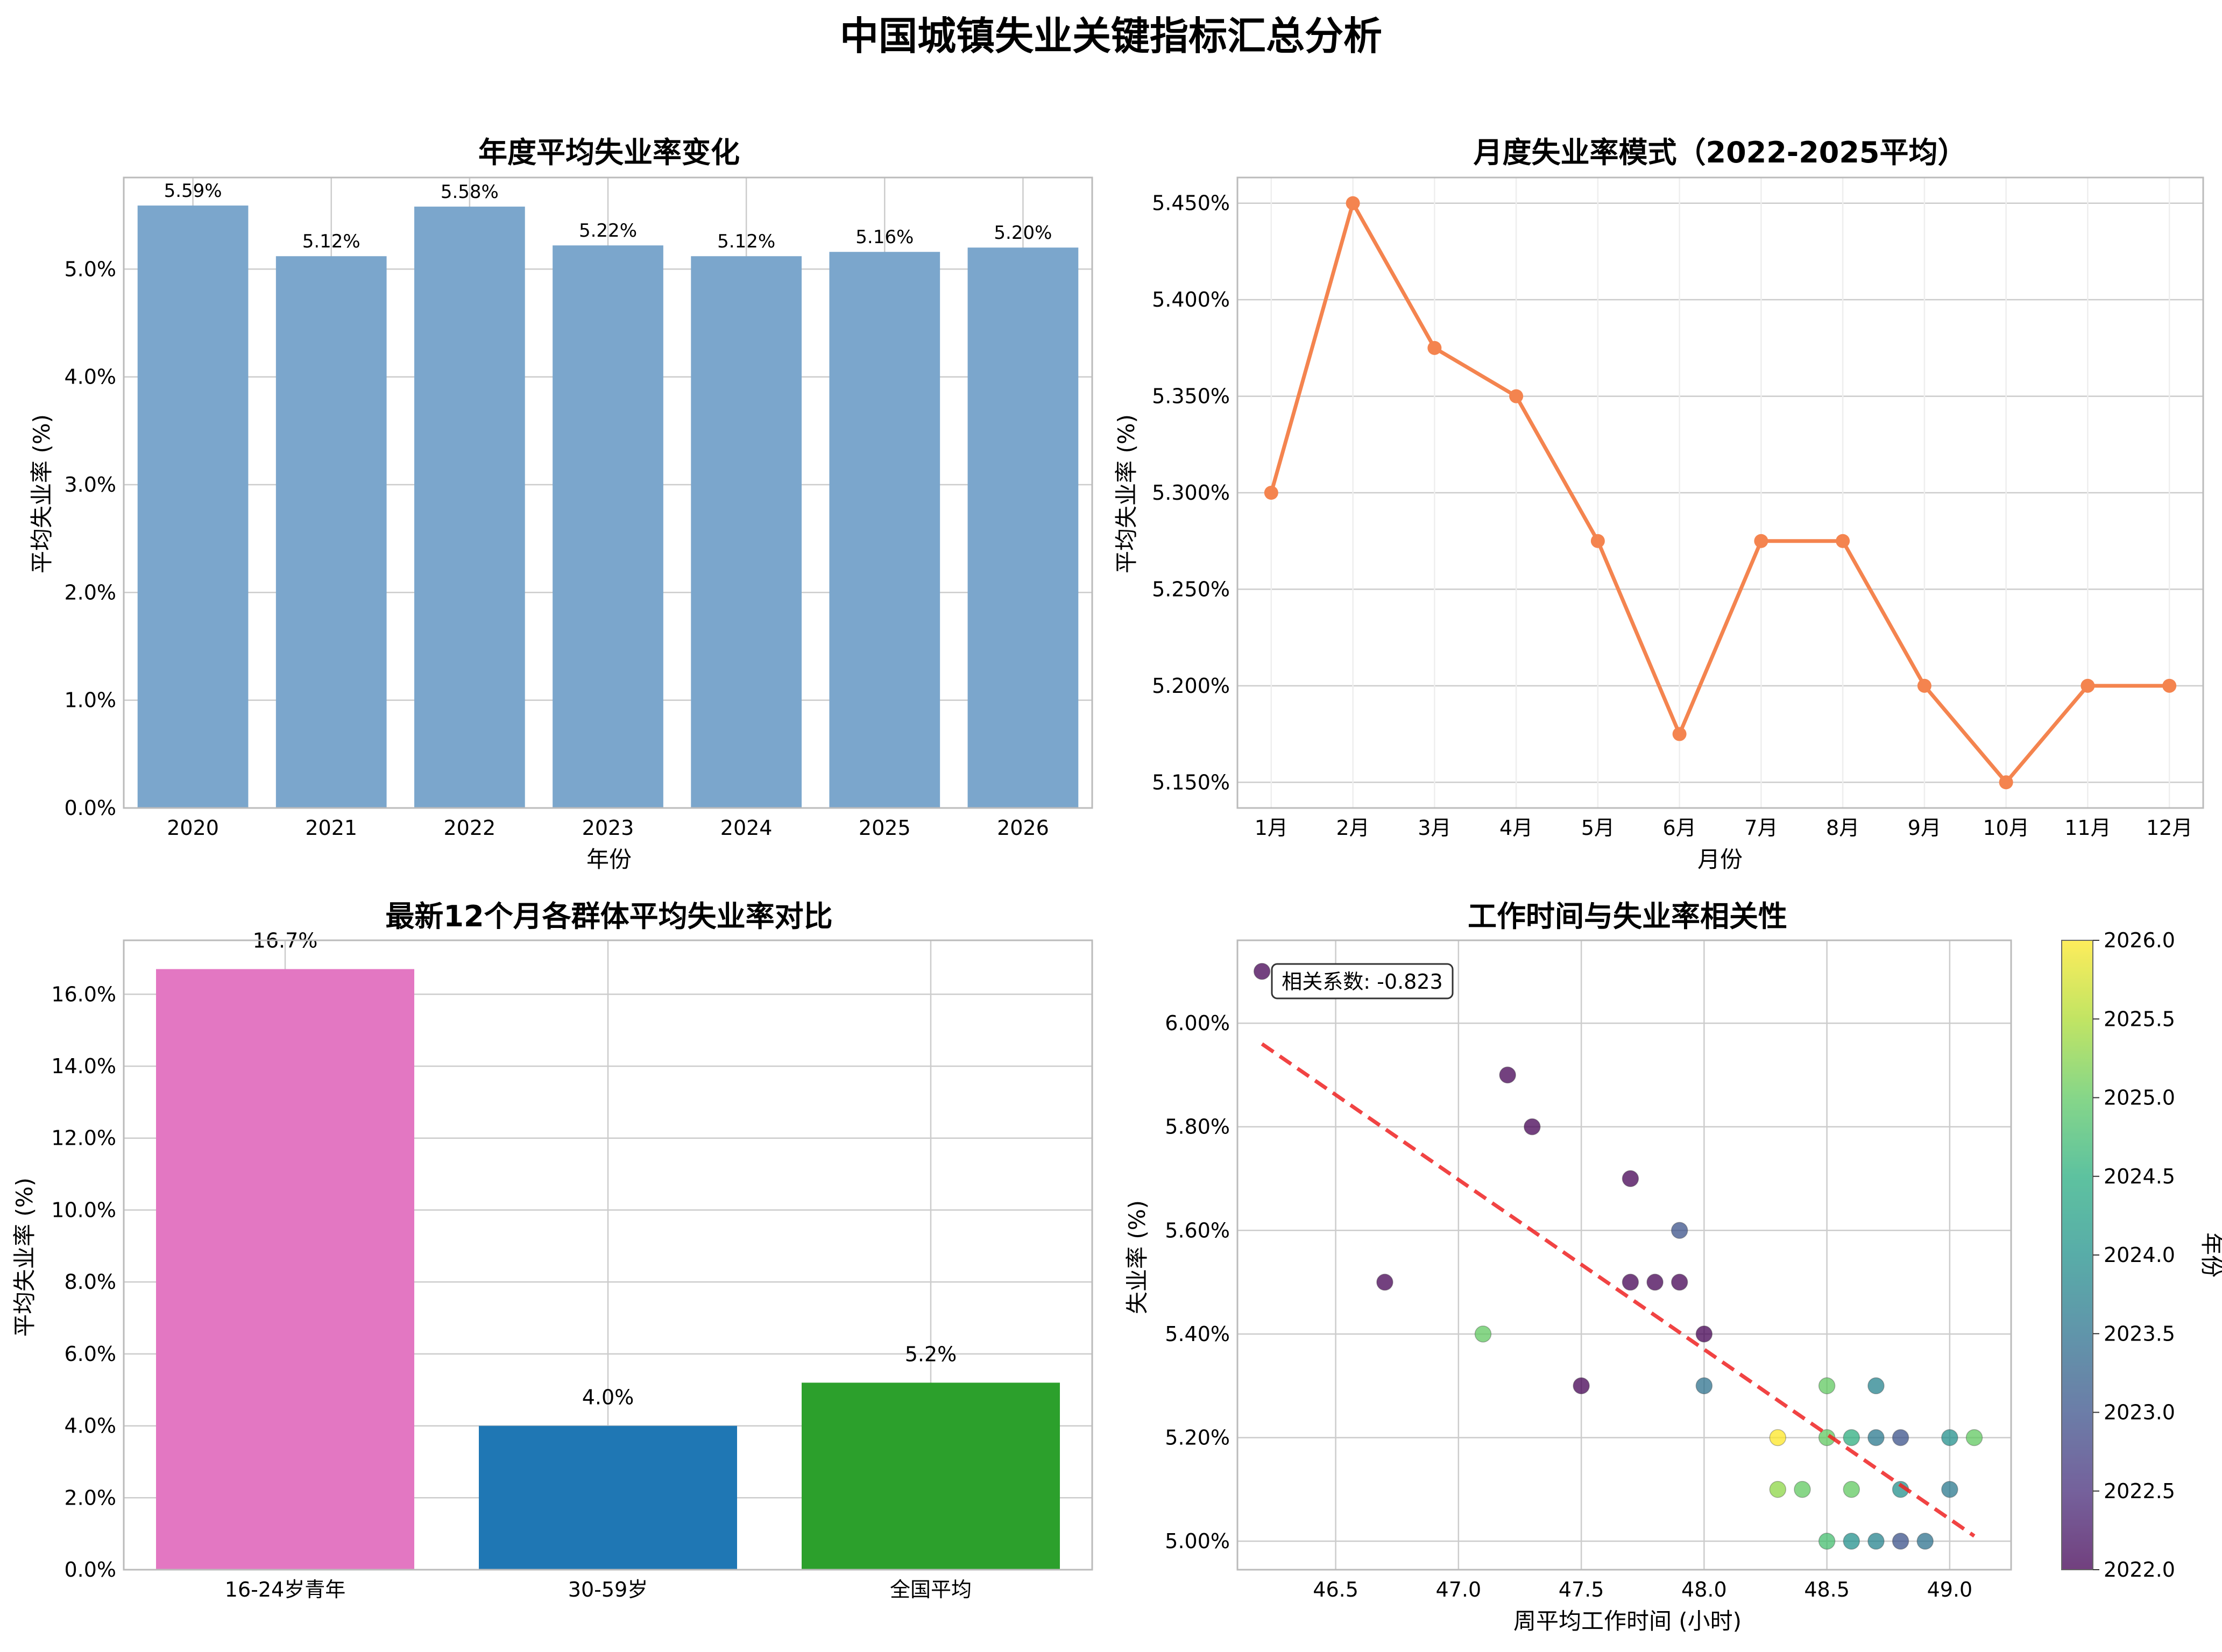  What do you see at coordinates (1023, 828) in the screenshot?
I see `x-tick-label: 2026` at bounding box center [1023, 828].